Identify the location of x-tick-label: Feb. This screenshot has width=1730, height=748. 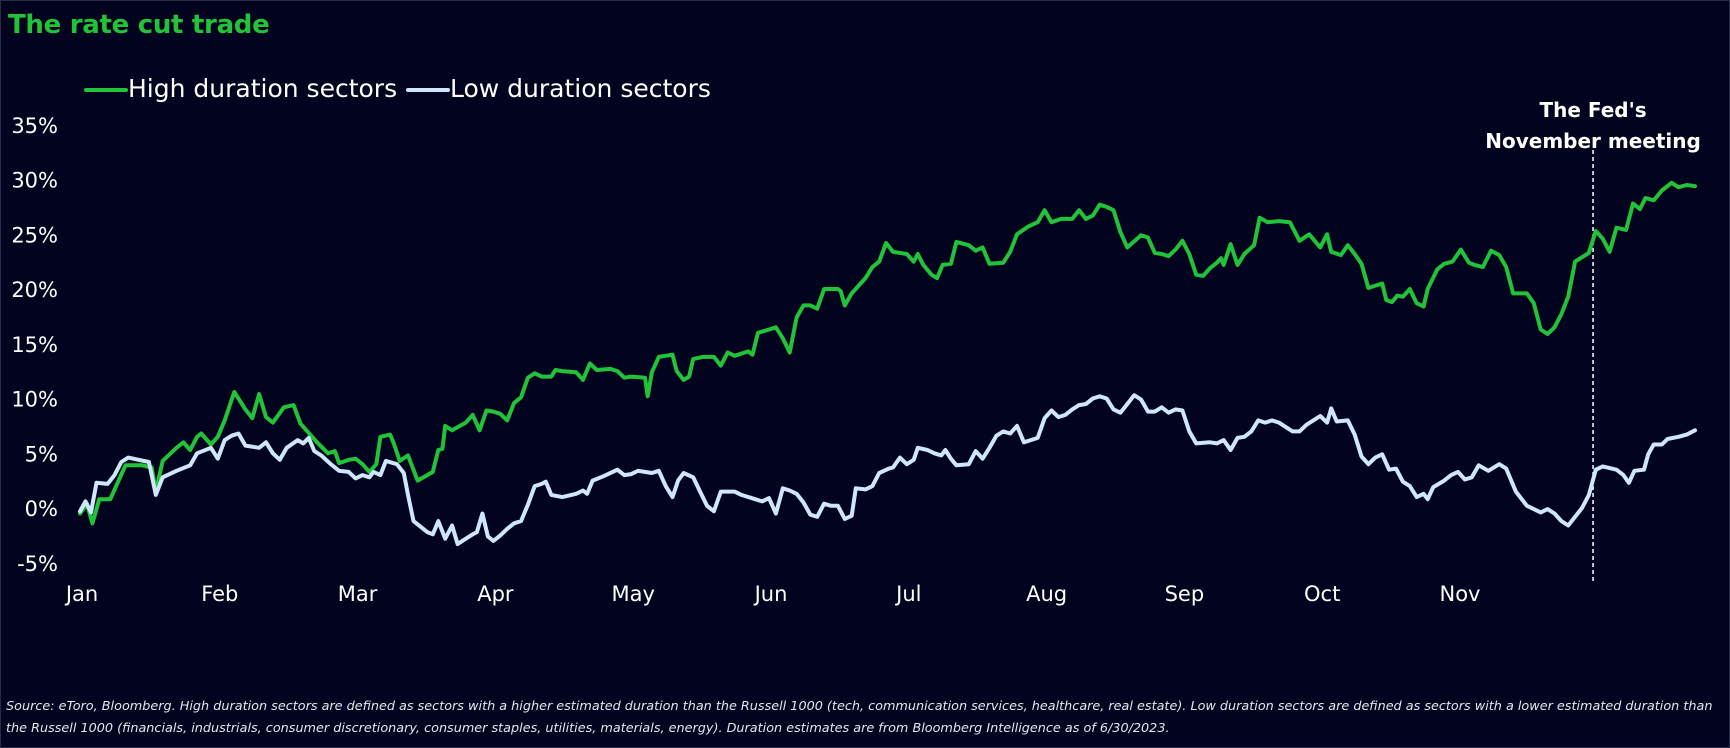
(219, 594).